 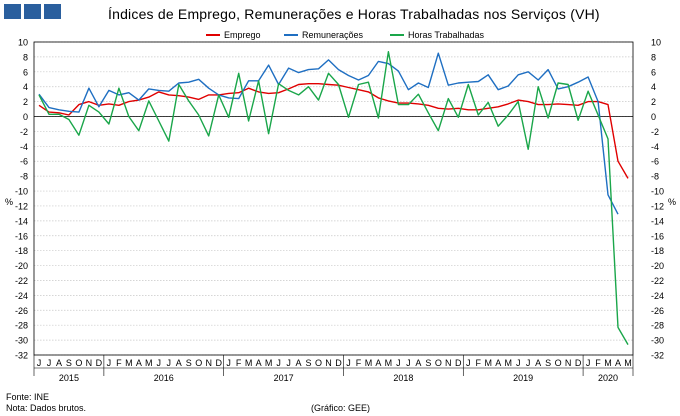 I want to click on y-tick-label-right: -16, so click(x=657, y=236).